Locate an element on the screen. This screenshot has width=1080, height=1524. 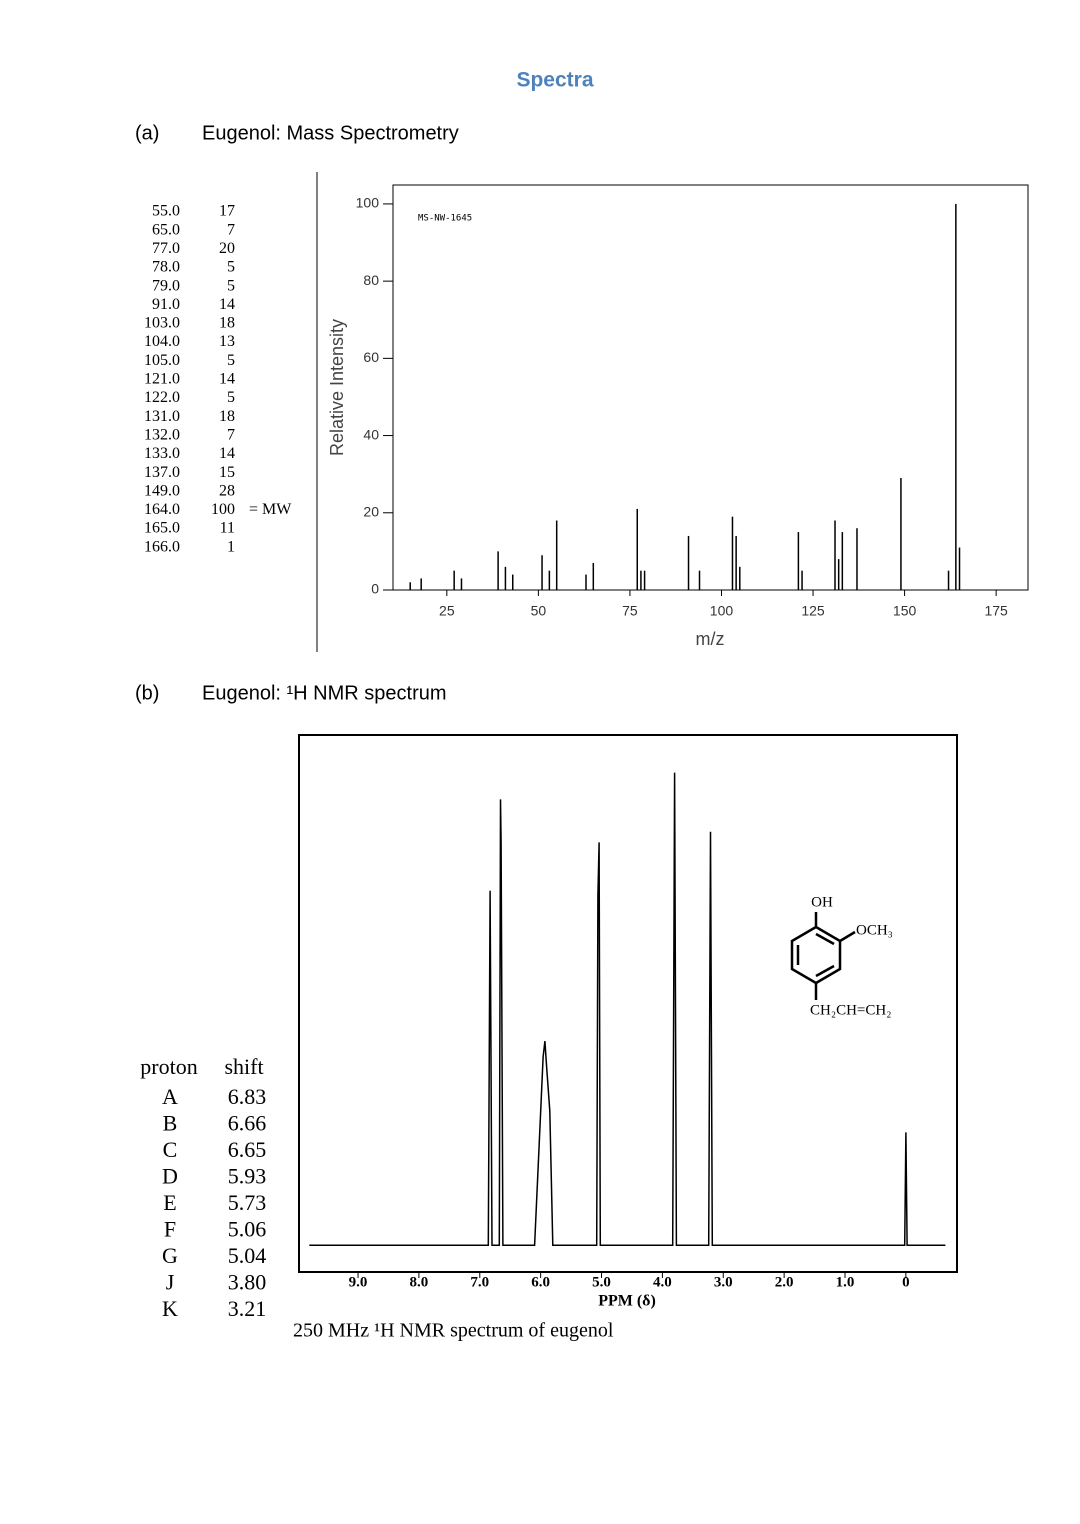
table-cell: 6.83 is located at coordinates (247, 1096).